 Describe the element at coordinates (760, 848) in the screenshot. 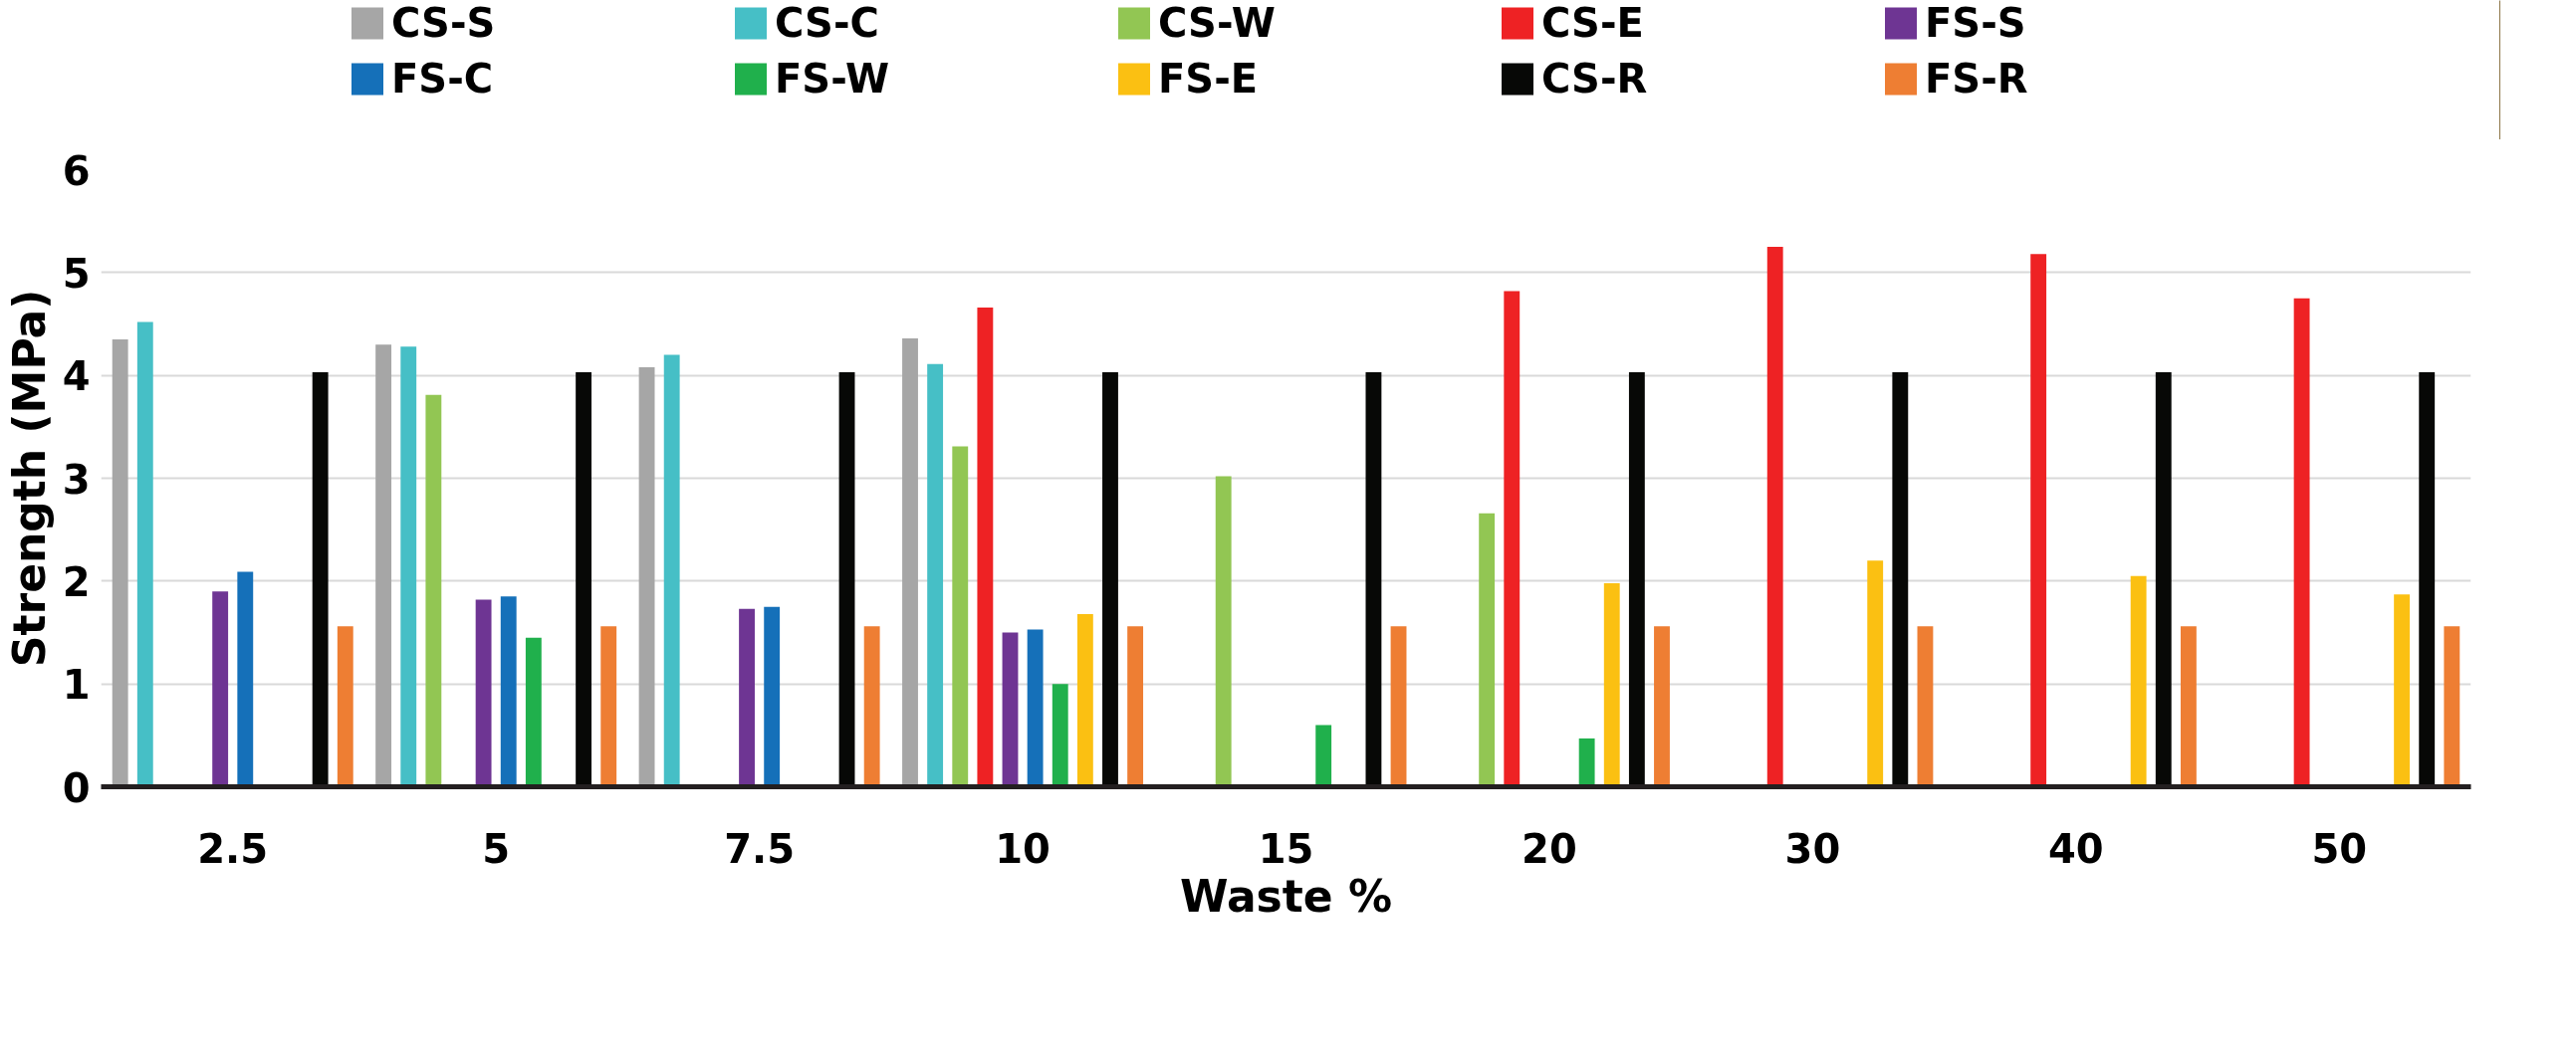

I see `x-tick-label: 7.5` at that location.